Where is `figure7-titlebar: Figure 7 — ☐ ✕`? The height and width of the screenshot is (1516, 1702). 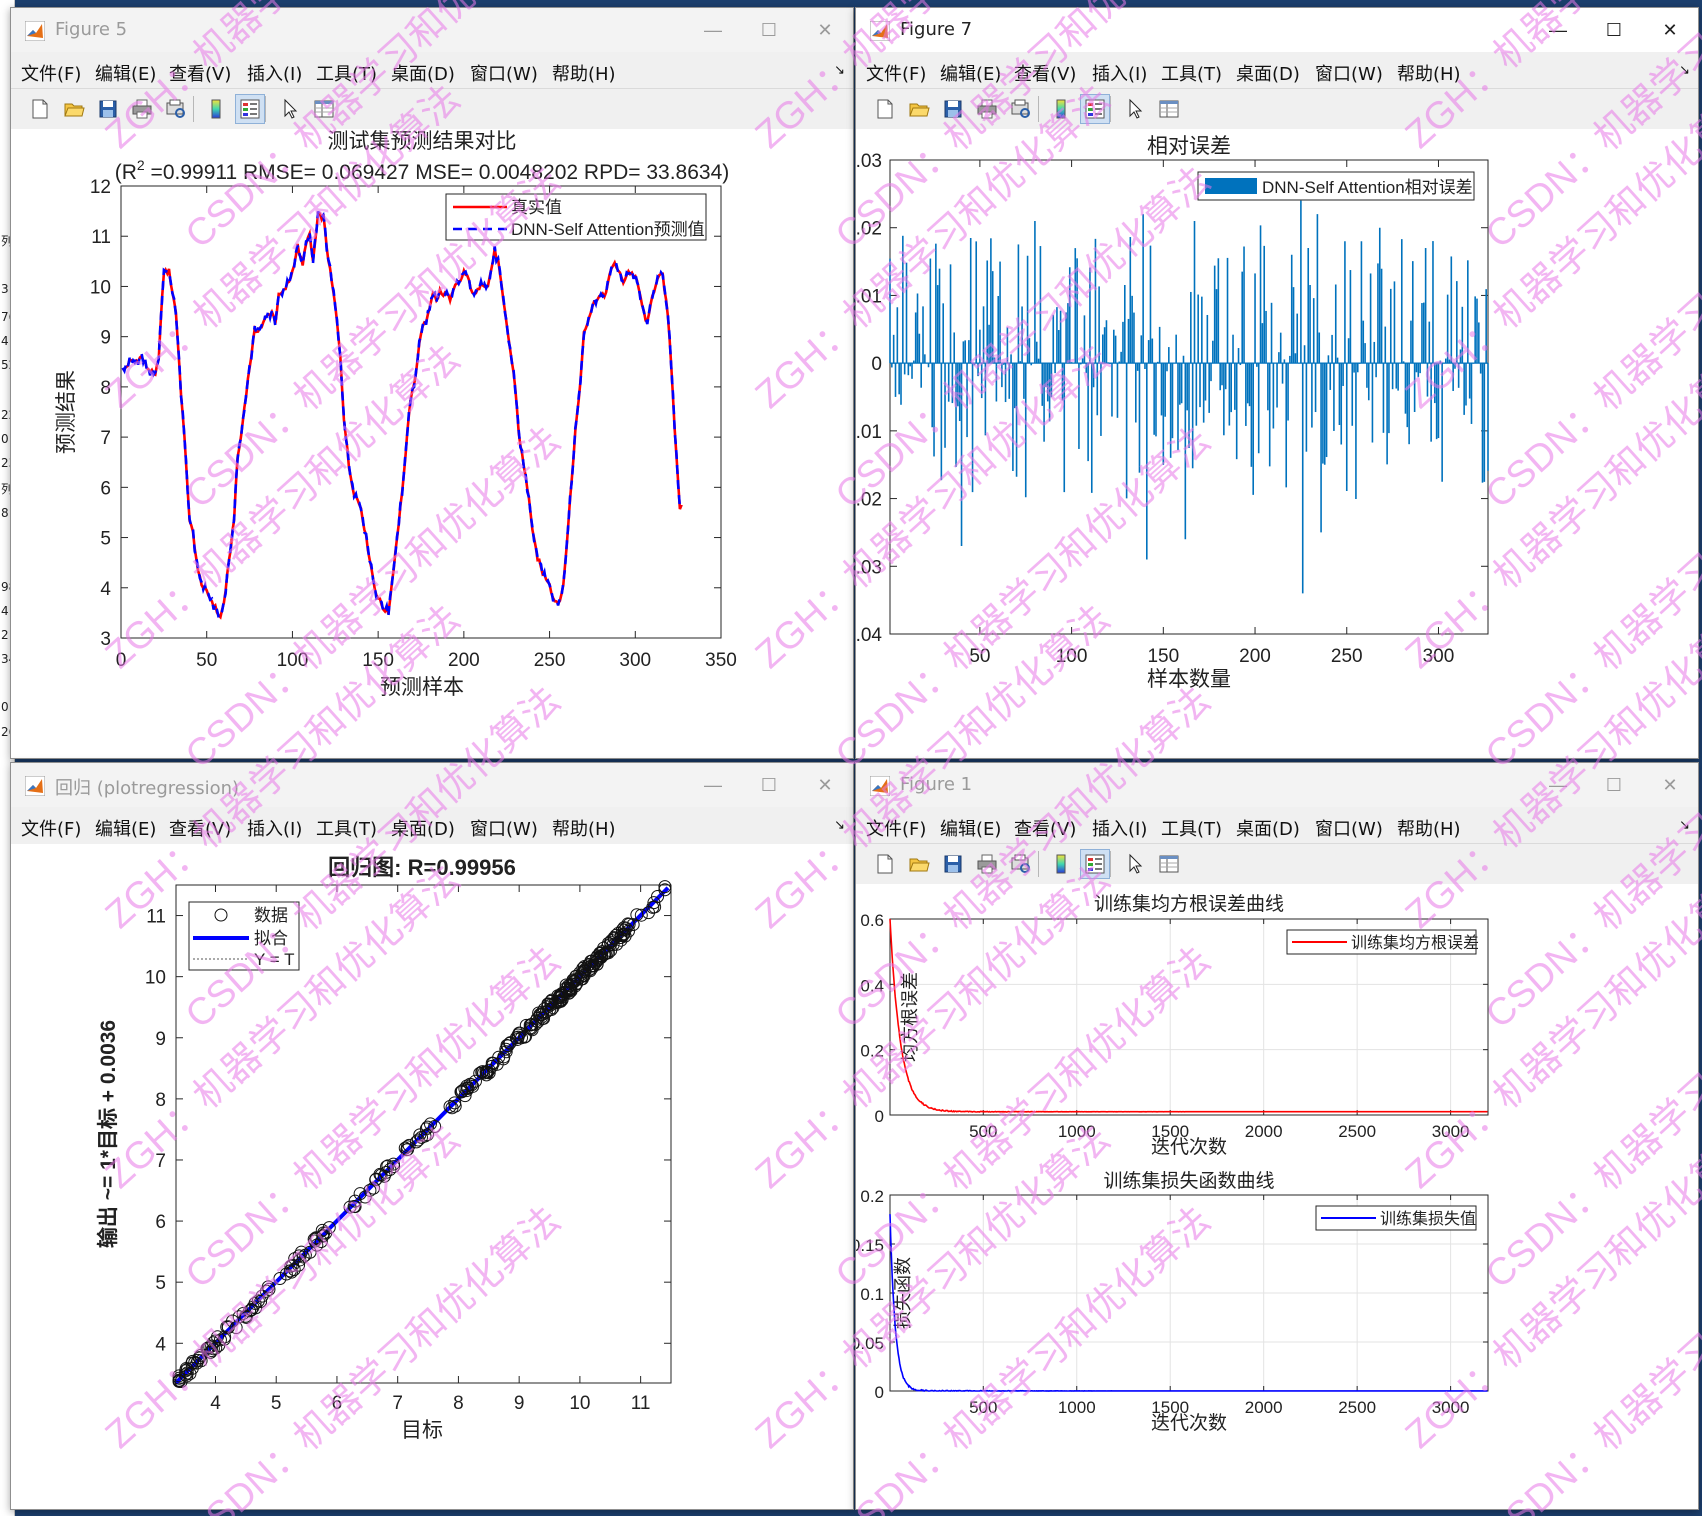 figure7-titlebar: Figure 7 — ☐ ✕ is located at coordinates (1277, 30).